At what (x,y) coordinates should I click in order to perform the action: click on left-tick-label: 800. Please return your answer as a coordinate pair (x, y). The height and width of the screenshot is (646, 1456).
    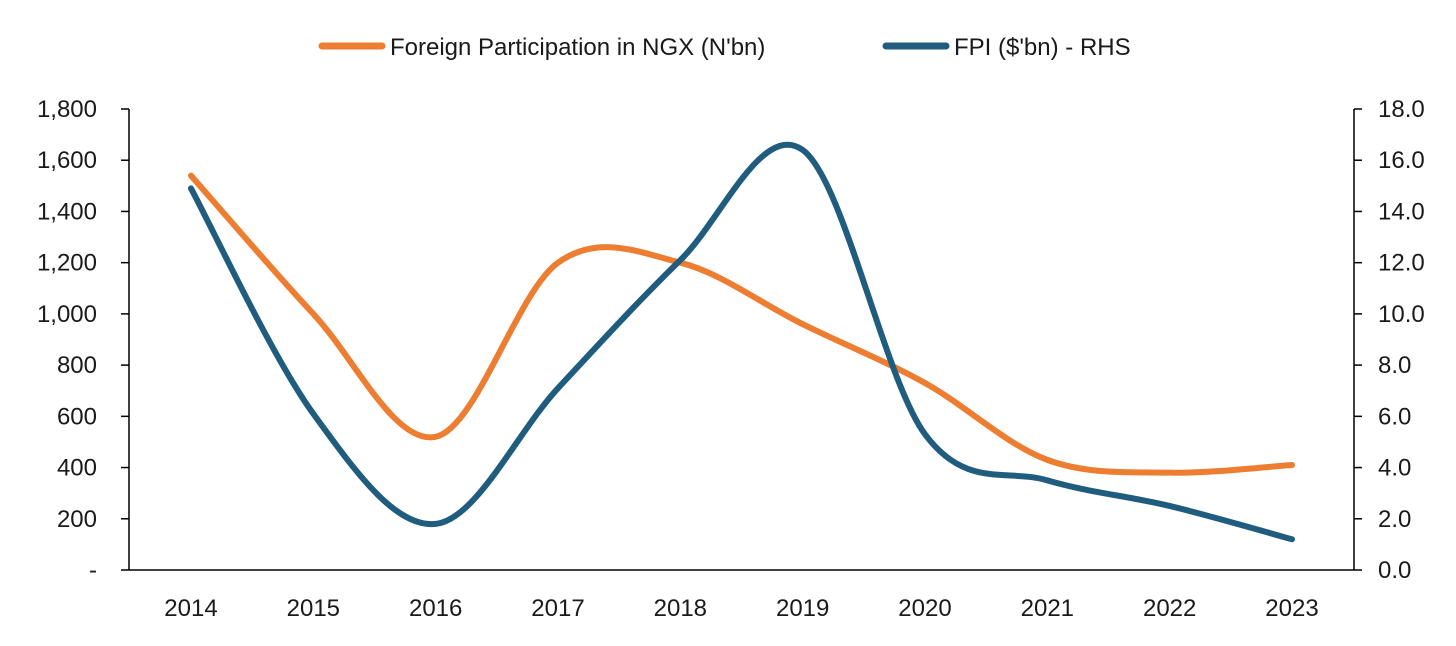
    Looking at the image, I should click on (77, 365).